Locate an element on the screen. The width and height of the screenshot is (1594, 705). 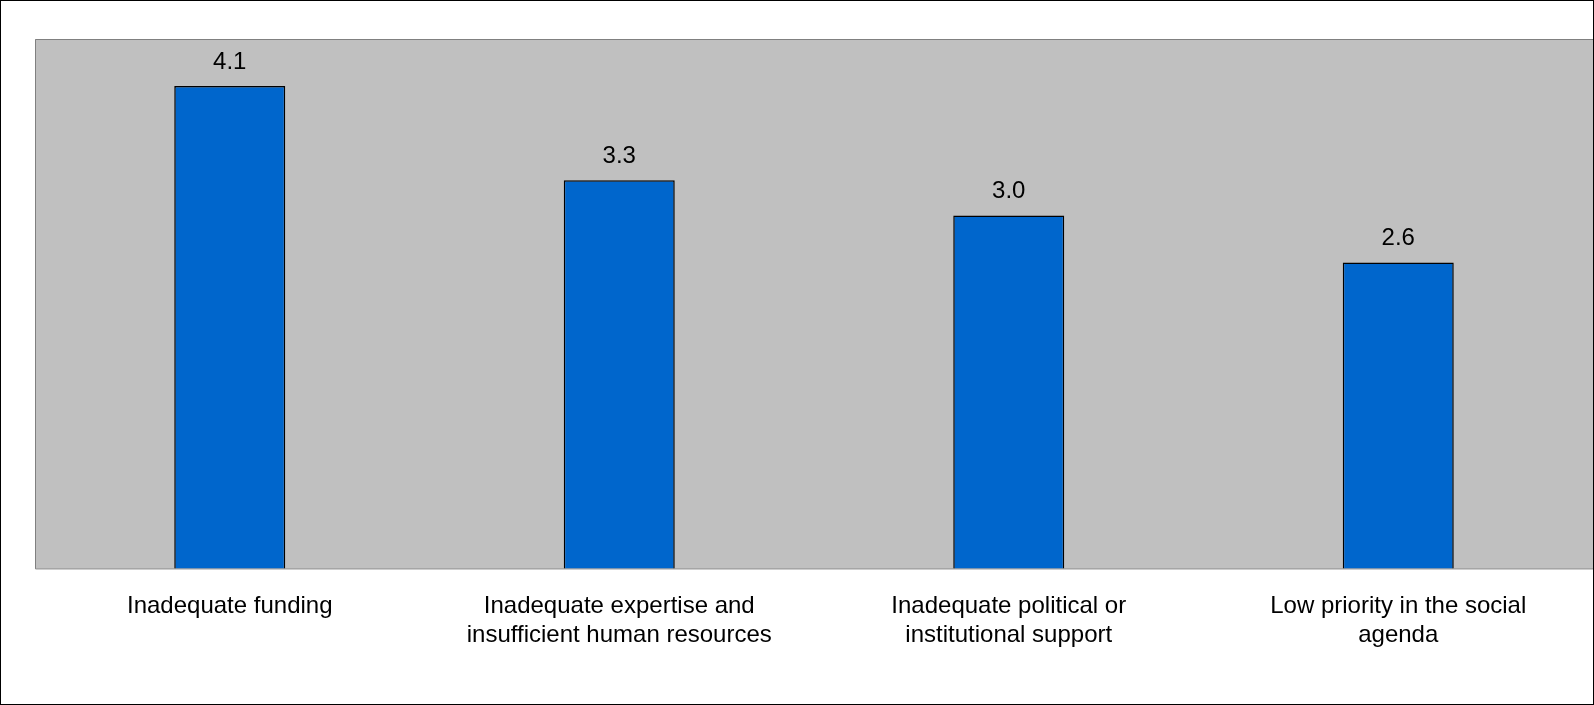
data-label: 3.0 is located at coordinates (1009, 190).